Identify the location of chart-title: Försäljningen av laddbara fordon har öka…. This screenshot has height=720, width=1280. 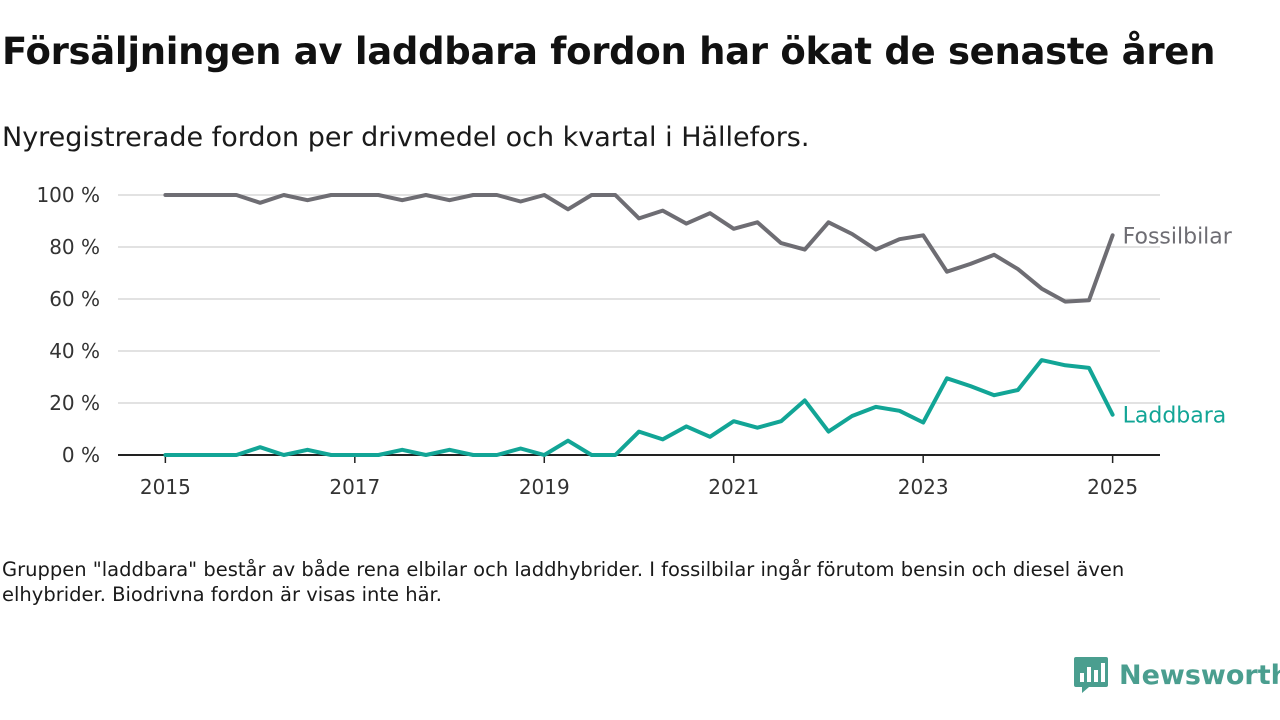
(609, 51).